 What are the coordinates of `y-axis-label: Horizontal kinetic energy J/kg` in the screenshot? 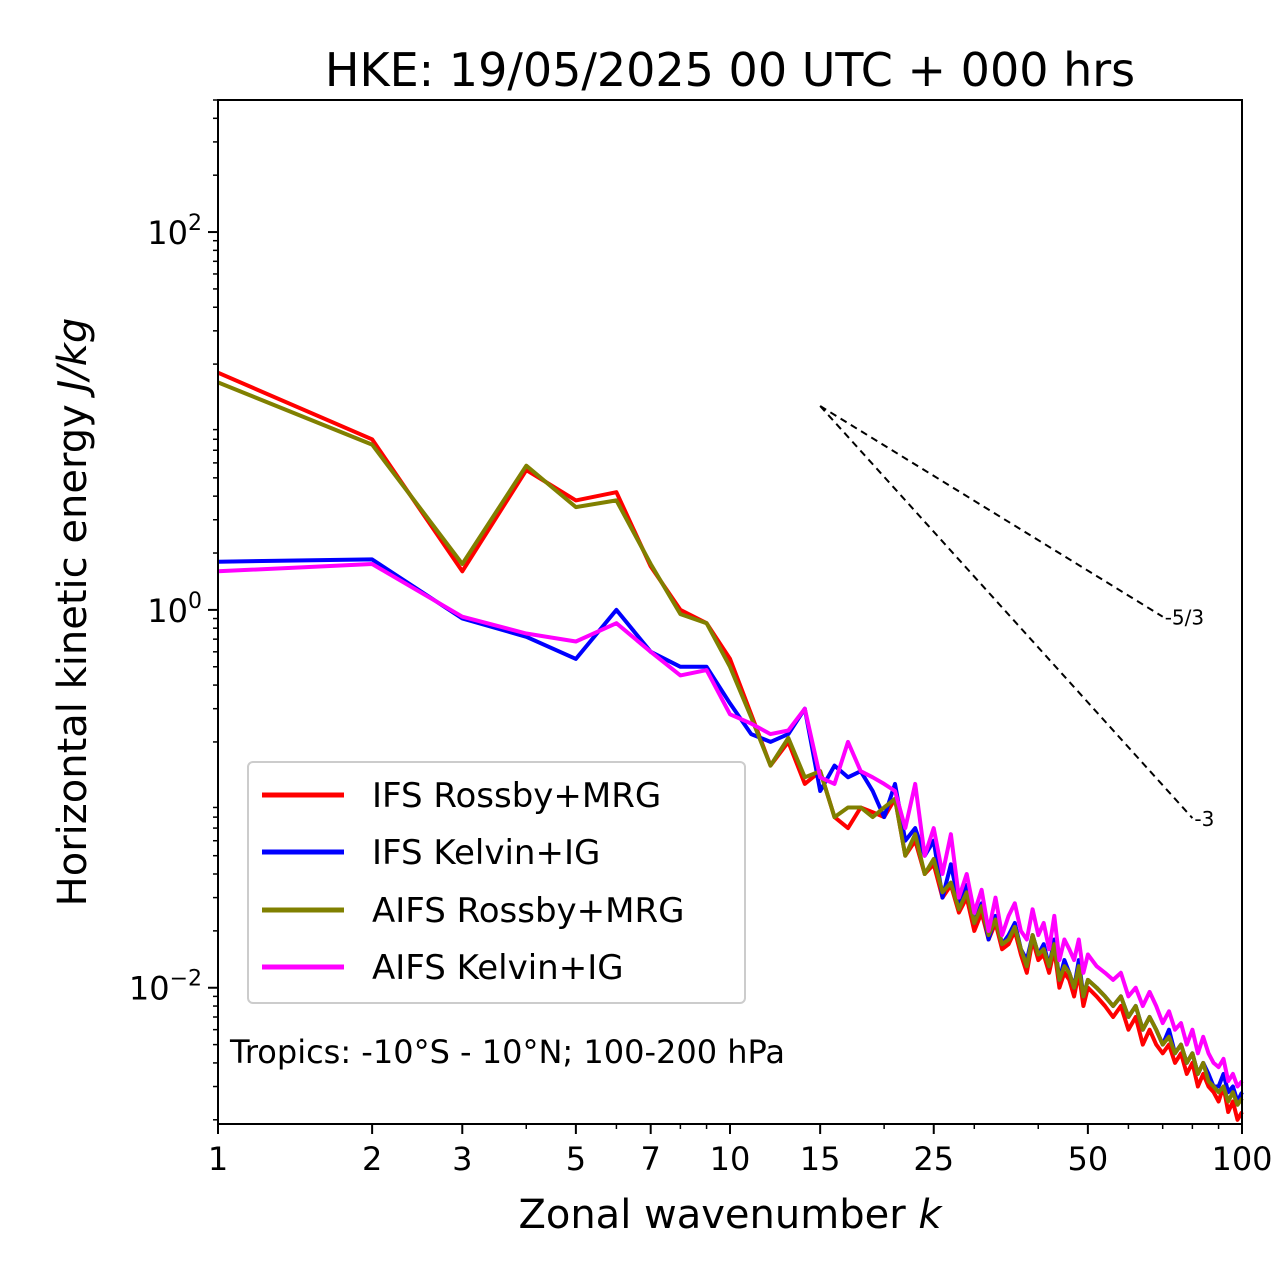 It's located at (73, 612).